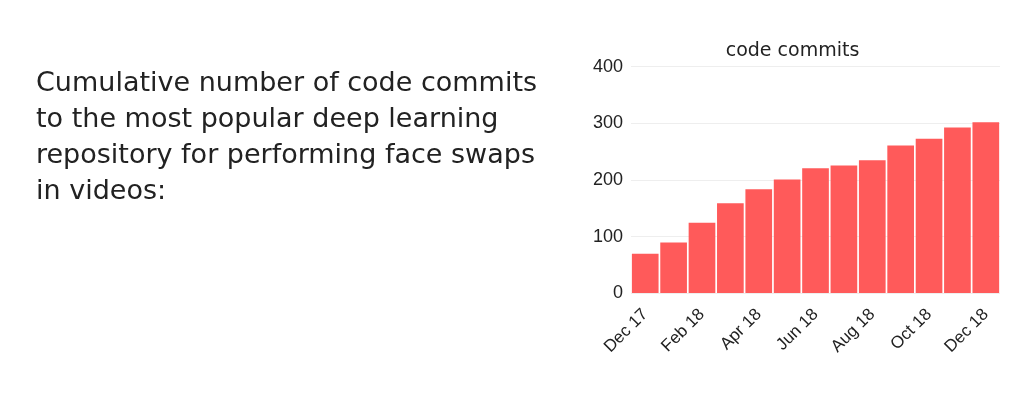 This screenshot has height=401, width=1024. I want to click on x-tick-label: Feb 18, so click(683, 330).